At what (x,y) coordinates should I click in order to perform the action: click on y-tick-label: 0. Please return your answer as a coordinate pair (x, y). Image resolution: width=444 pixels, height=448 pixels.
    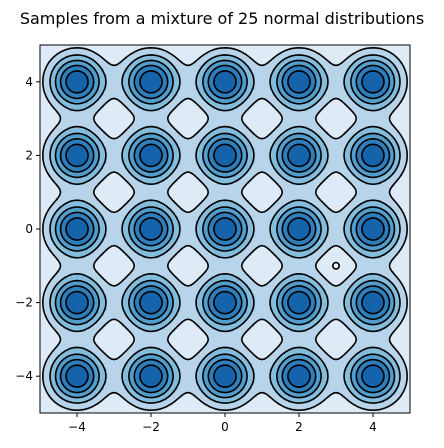
    Looking at the image, I should click on (29, 229).